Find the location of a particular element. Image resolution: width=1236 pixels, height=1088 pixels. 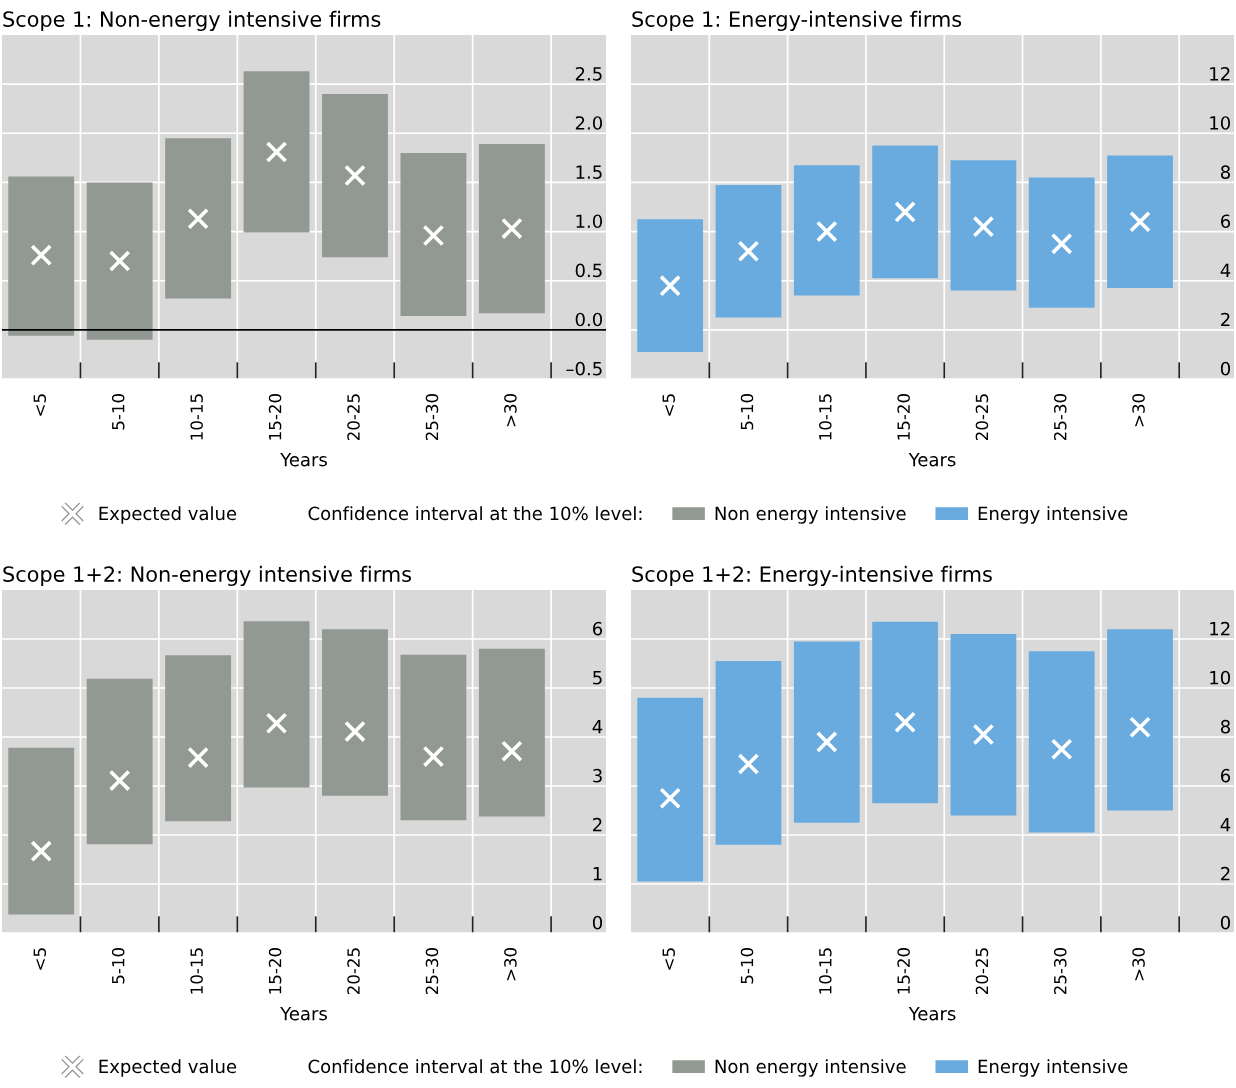

y-tick-label: 0.0 is located at coordinates (589, 319).